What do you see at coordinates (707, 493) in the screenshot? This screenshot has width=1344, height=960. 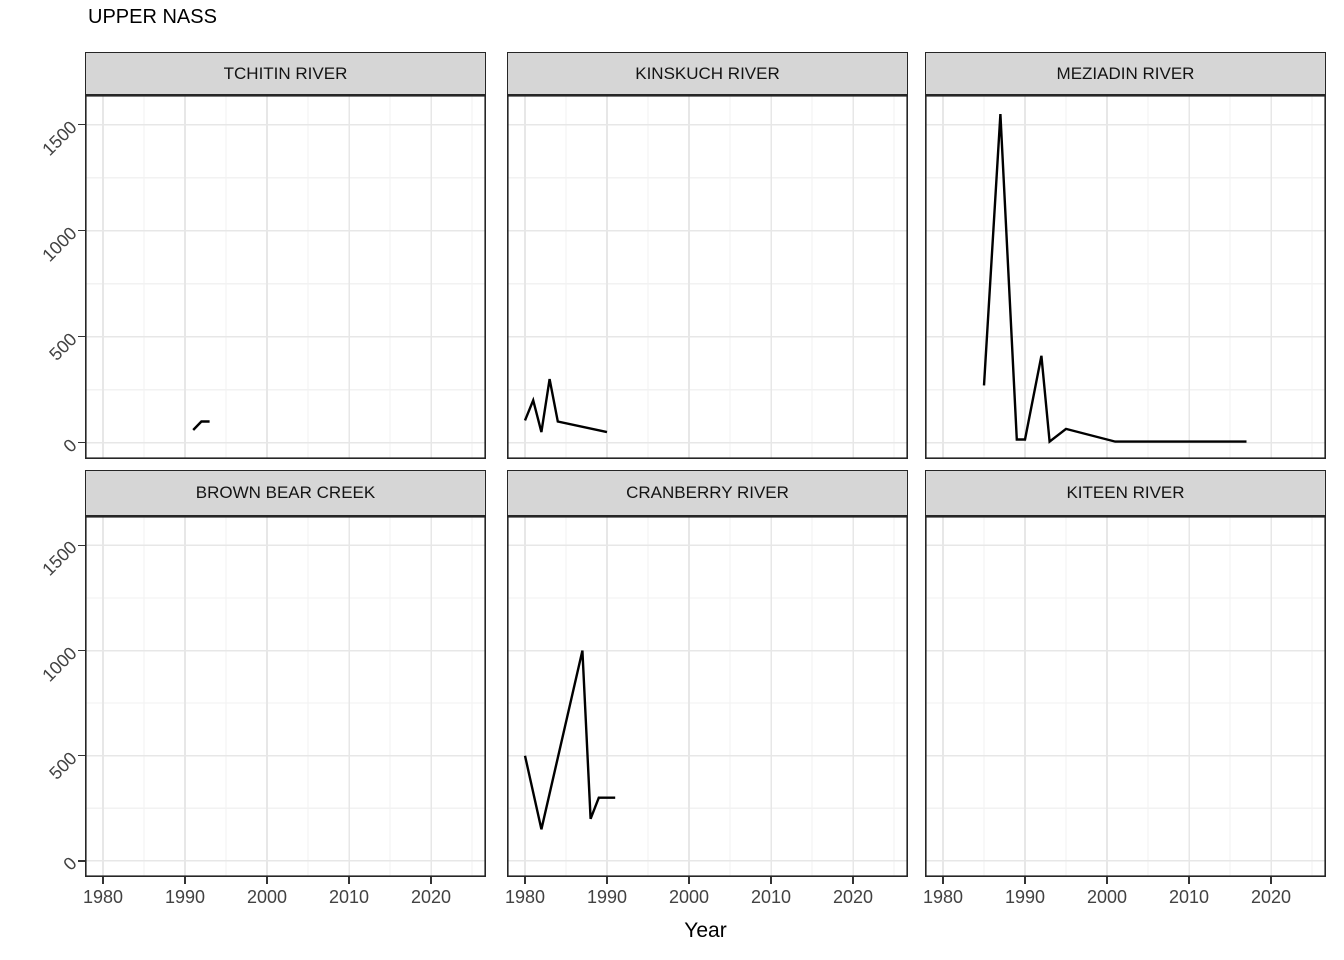 I see `facet-strip-label: CRANBERRY RIVER` at bounding box center [707, 493].